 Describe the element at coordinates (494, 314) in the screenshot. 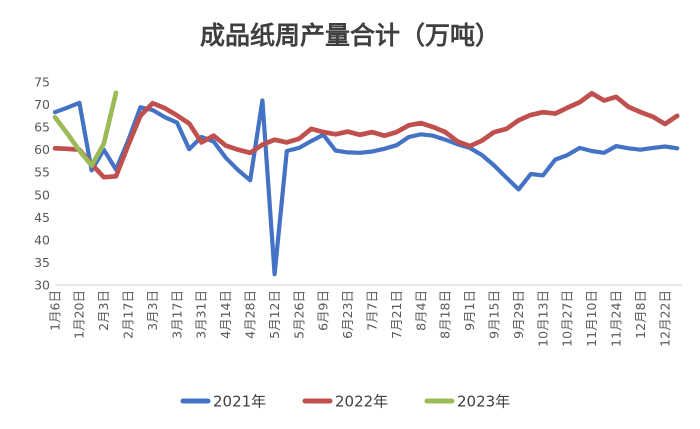

I see `x-tick-label: 9月15日` at that location.